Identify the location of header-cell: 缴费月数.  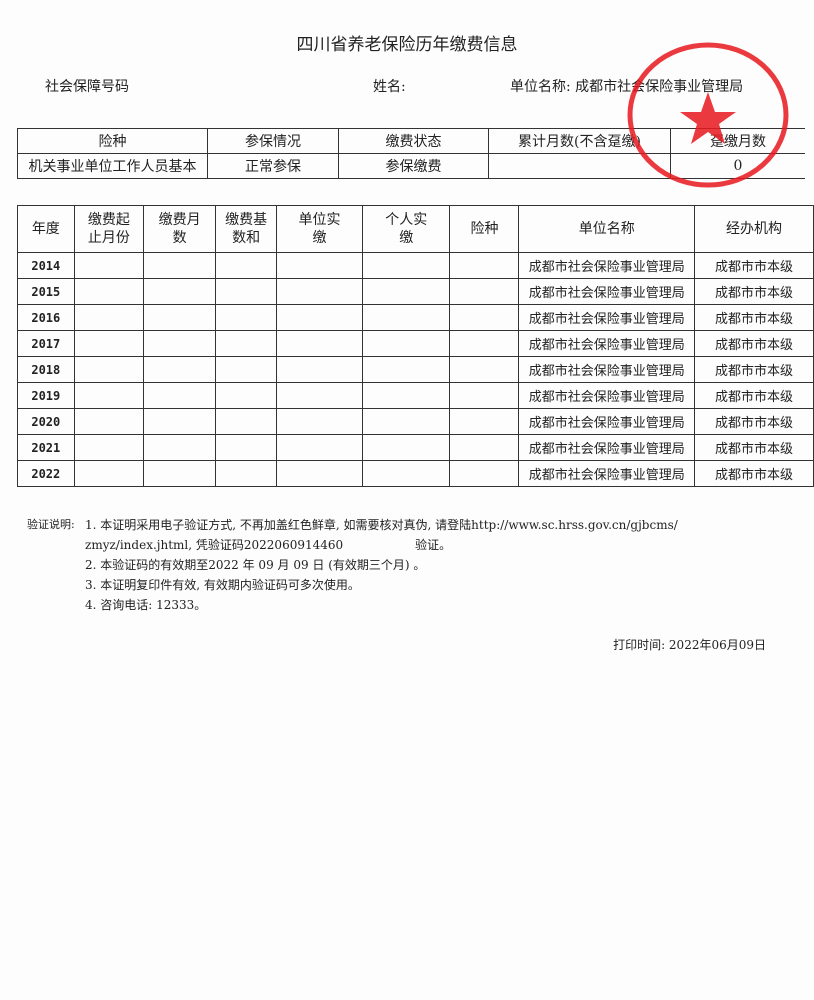
(180, 229).